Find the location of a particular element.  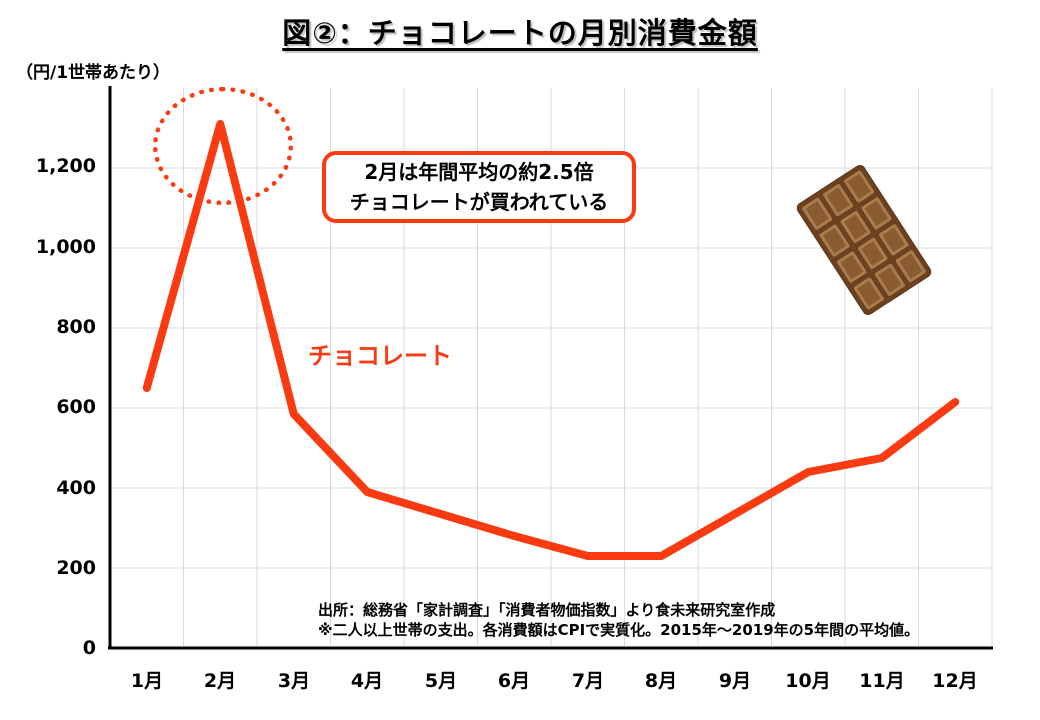

y-tick-label: 1,000 is located at coordinates (65, 247).